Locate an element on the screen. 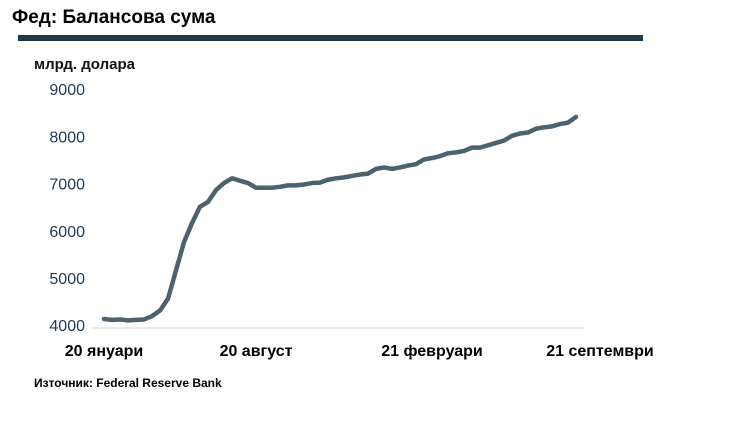  source: Източник: Federal Reserve Bank is located at coordinates (128, 383).